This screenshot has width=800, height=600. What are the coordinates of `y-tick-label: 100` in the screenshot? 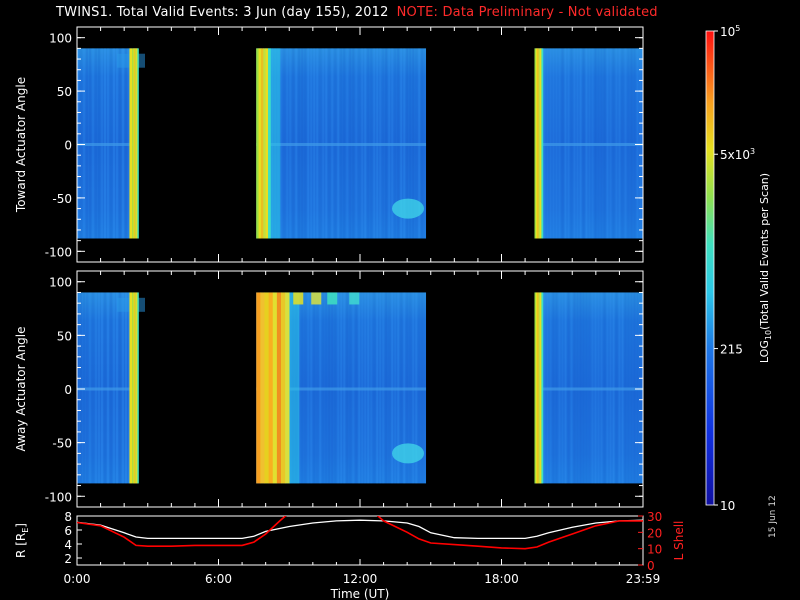 It's located at (60, 39).